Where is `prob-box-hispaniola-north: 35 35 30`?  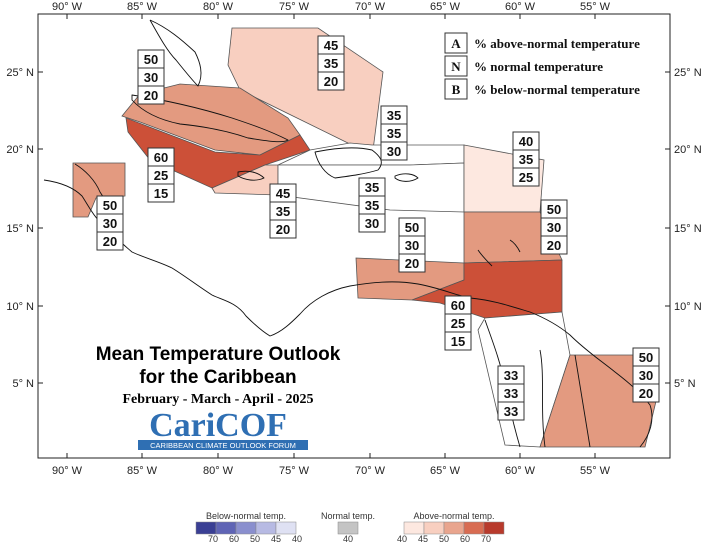
prob-box-hispaniola-north: 35 35 30 is located at coordinates (394, 133).